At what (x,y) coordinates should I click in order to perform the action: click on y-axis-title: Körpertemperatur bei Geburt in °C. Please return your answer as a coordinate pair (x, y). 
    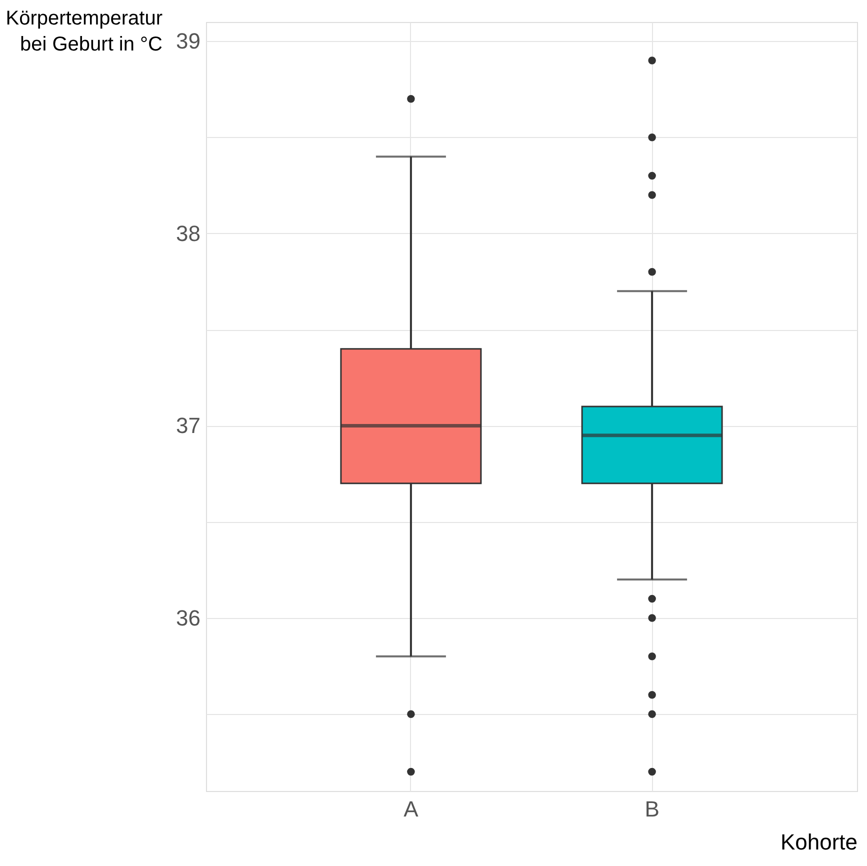
    Looking at the image, I should click on (84, 32).